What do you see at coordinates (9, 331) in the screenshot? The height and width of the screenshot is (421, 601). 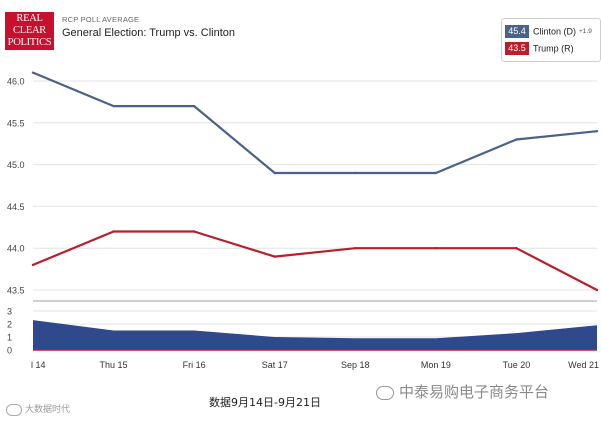 I see `spread-y-tick-labels: 0 1 2 3` at bounding box center [9, 331].